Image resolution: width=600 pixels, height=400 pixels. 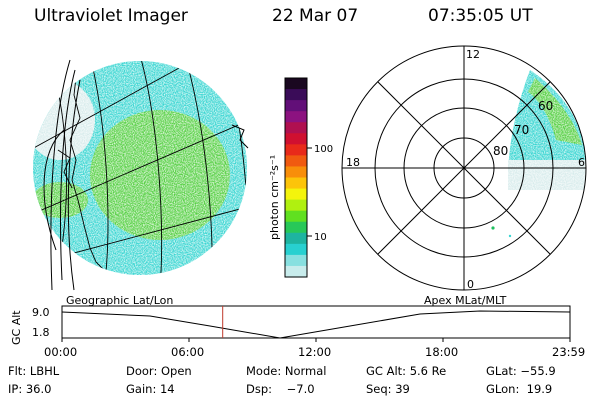 I want to click on dsp-info: Dsp: −7.0, so click(x=280, y=389).